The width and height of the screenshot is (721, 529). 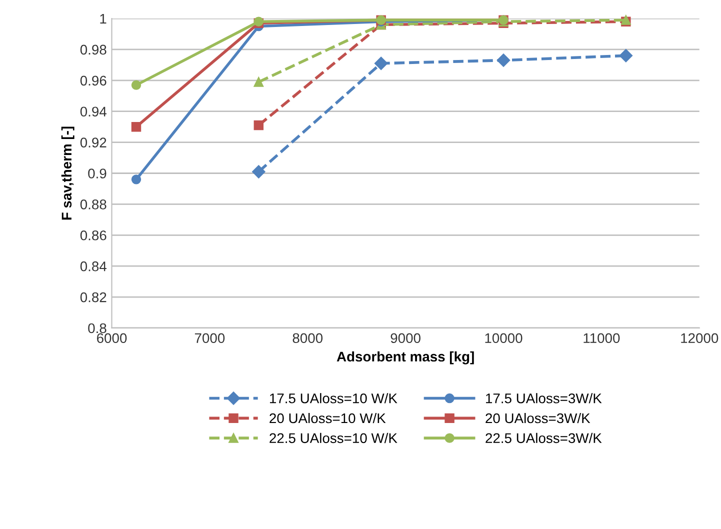 What do you see at coordinates (544, 438) in the screenshot?
I see `legend-label: 22.5 UAloss=3W/K` at bounding box center [544, 438].